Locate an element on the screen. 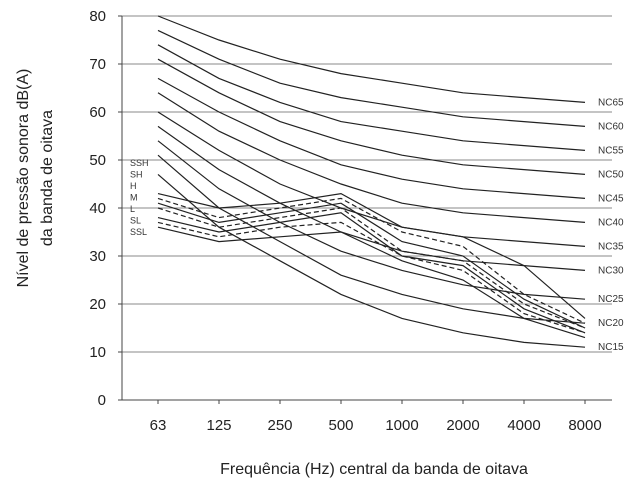 Image resolution: width=636 pixels, height=486 pixels. y-tick-label: 50 is located at coordinates (97, 160).